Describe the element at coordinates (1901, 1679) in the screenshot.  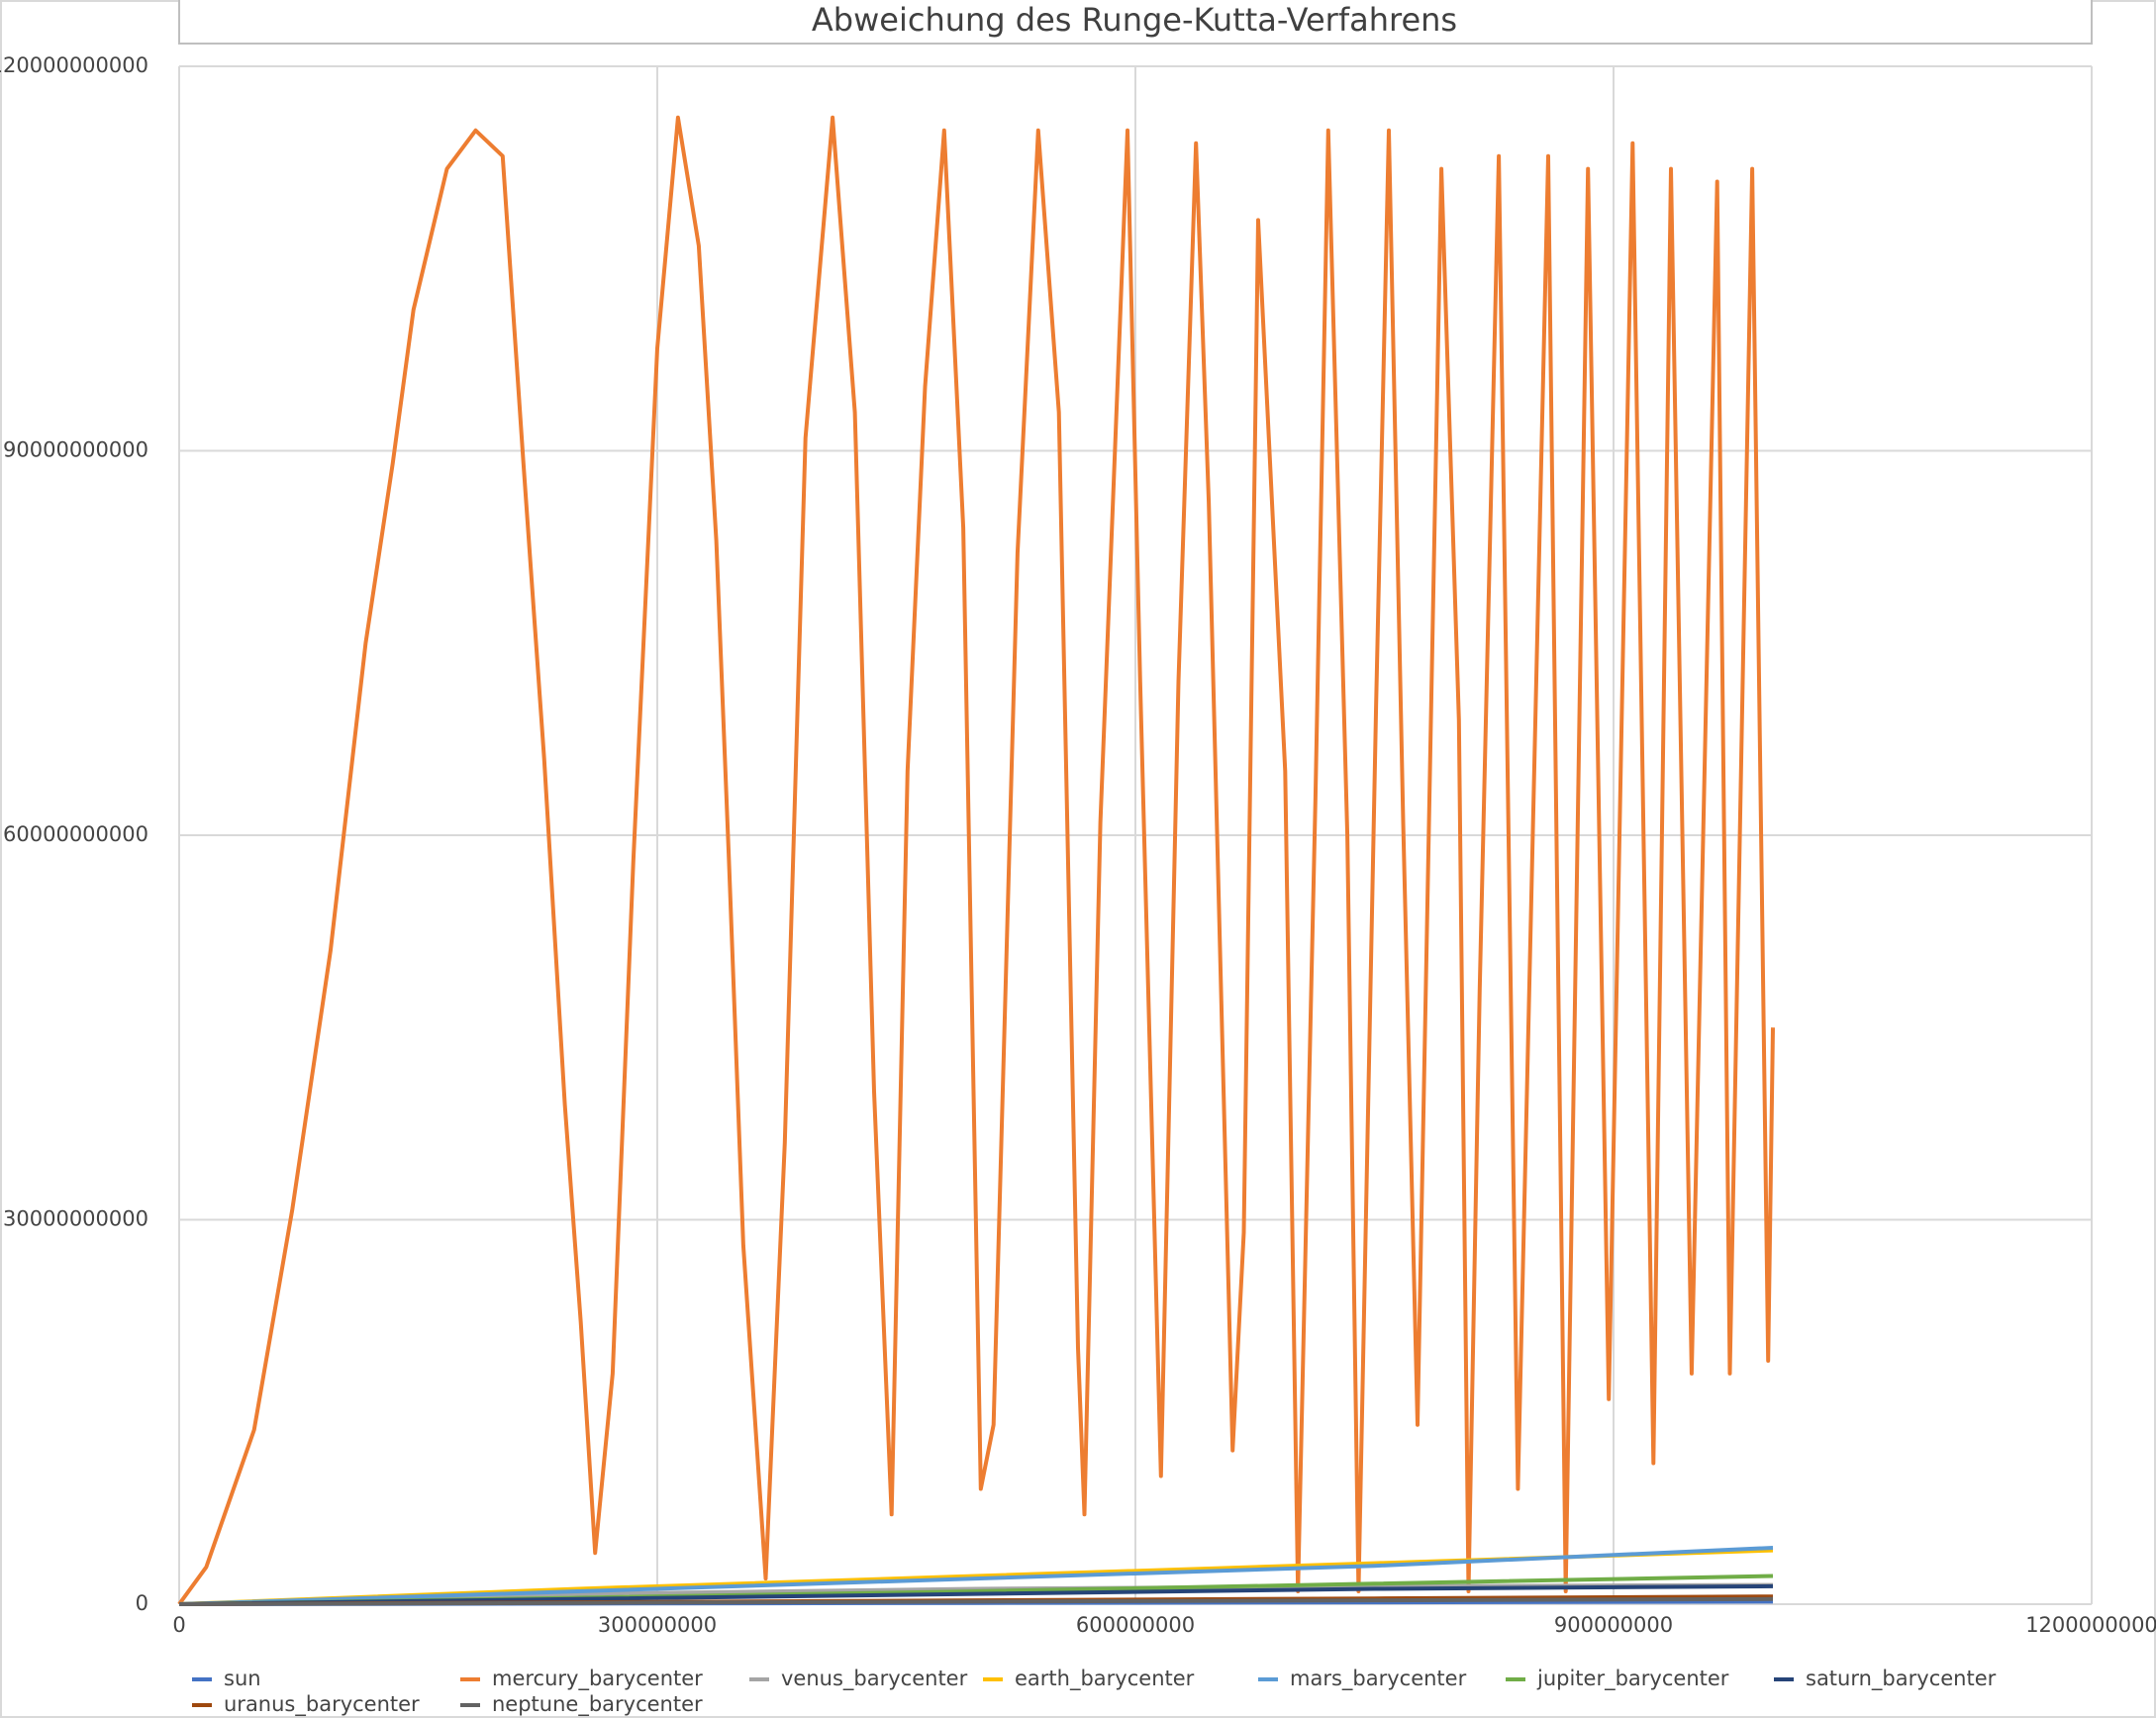
I see `legend-label: saturn_barycenter` at that location.